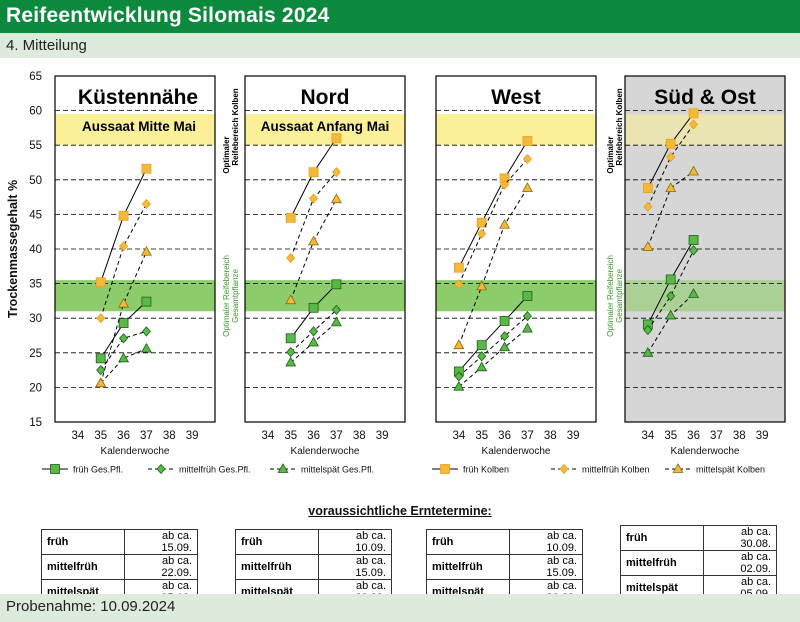 This screenshot has width=800, height=622. What do you see at coordinates (13, 249) in the screenshot?
I see `y-axis-label: Trockenmassegehalt %` at bounding box center [13, 249].